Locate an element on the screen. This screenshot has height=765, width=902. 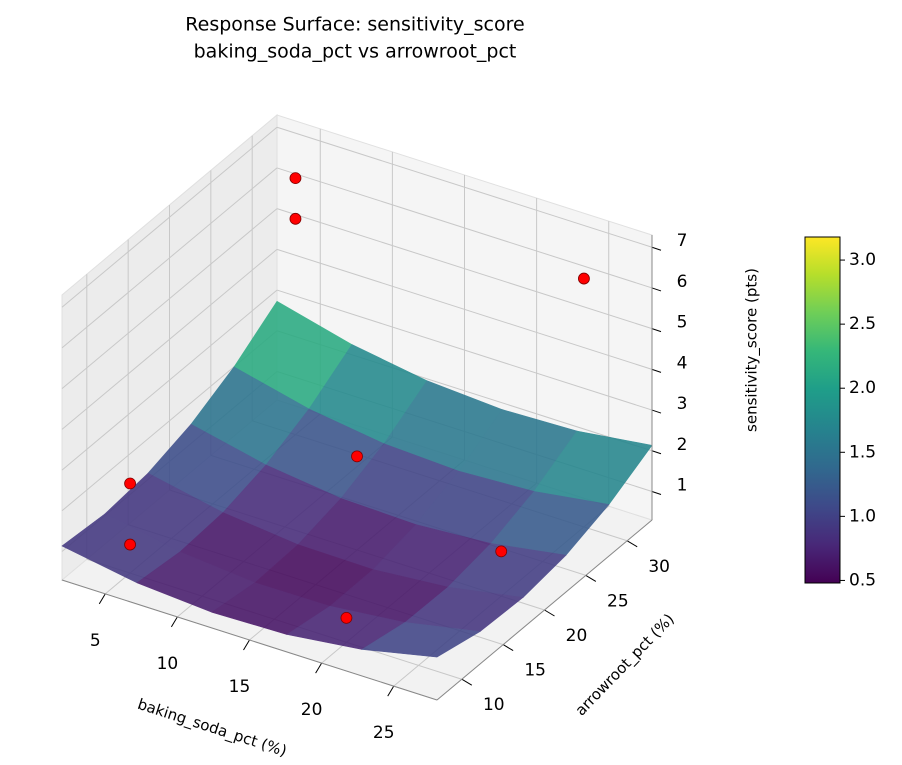
x-axis-line is located at coordinates (249, 640).